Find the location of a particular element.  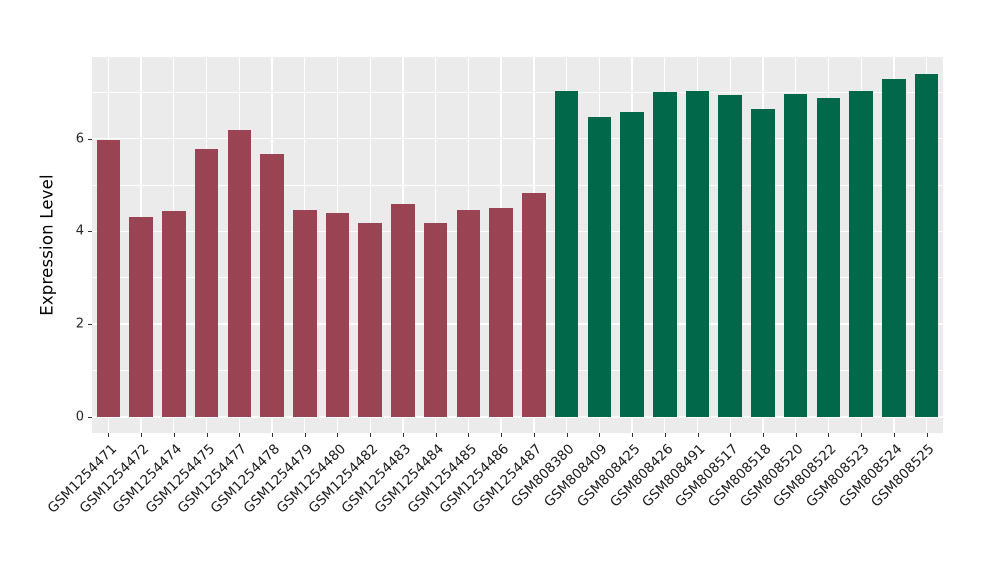

bar-GSM1254483 is located at coordinates (403, 310).